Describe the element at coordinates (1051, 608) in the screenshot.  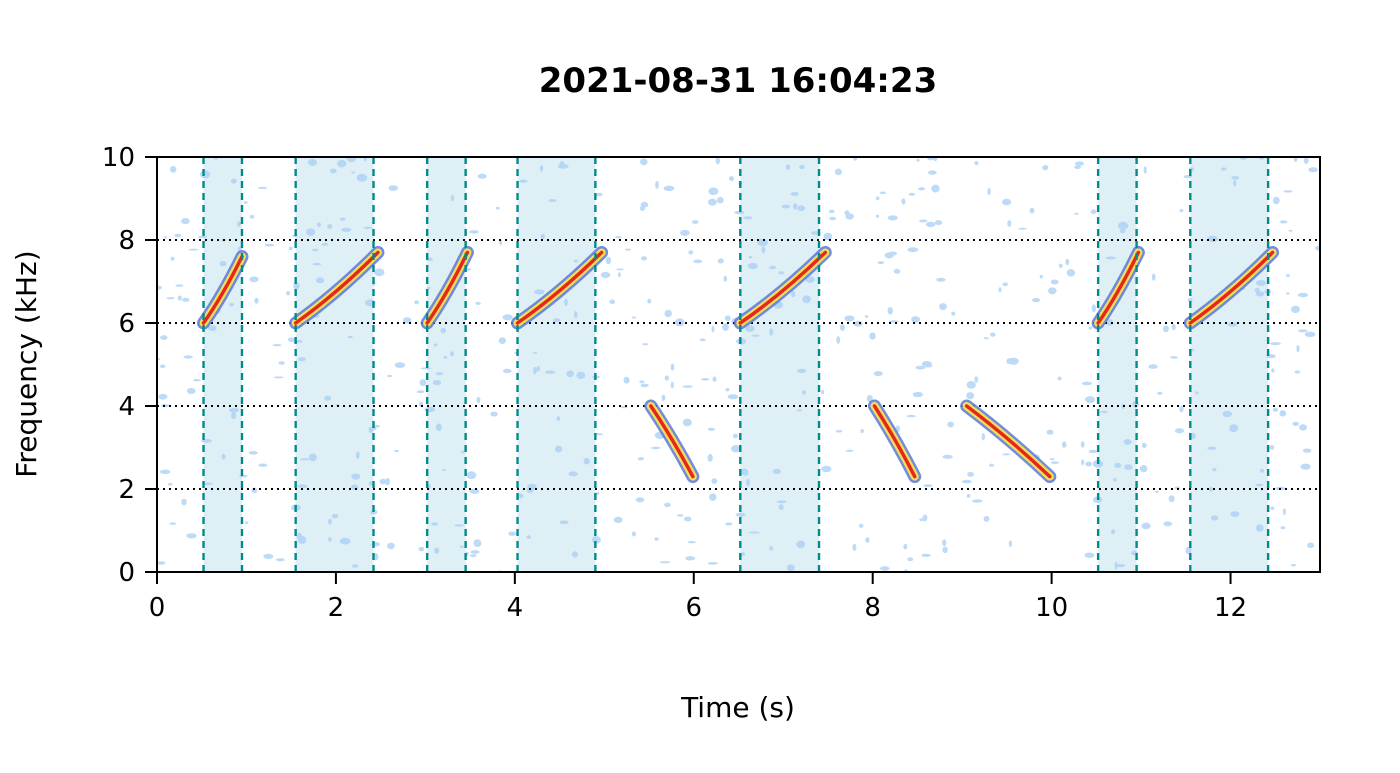
I see `x-tick-label: 10` at that location.